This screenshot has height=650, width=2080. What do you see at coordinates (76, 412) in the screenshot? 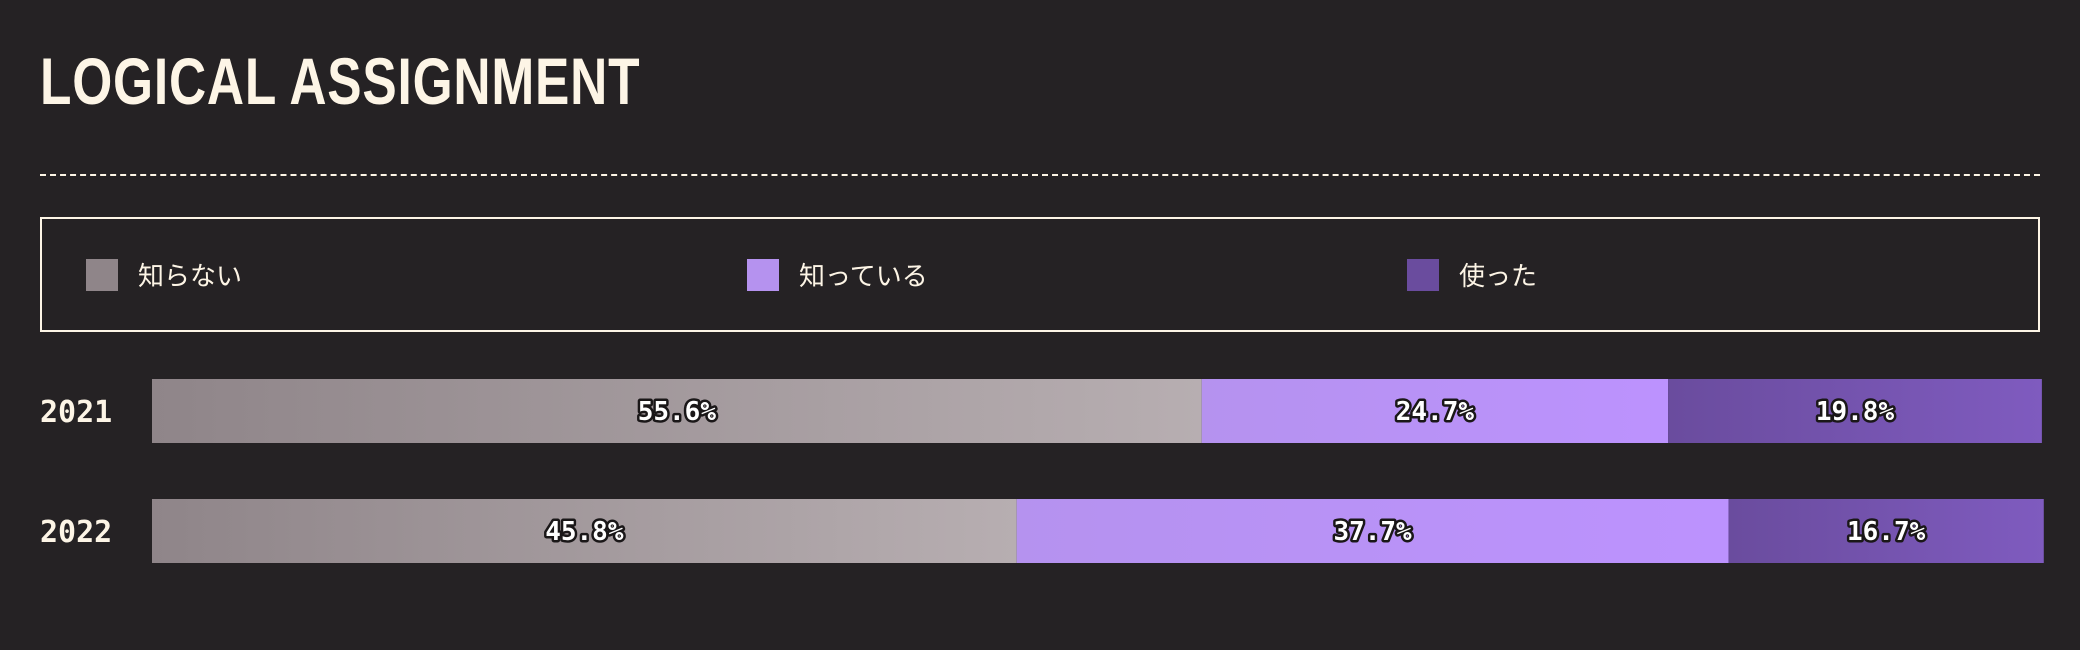
I see `year-label-2021: 2021` at bounding box center [76, 412].